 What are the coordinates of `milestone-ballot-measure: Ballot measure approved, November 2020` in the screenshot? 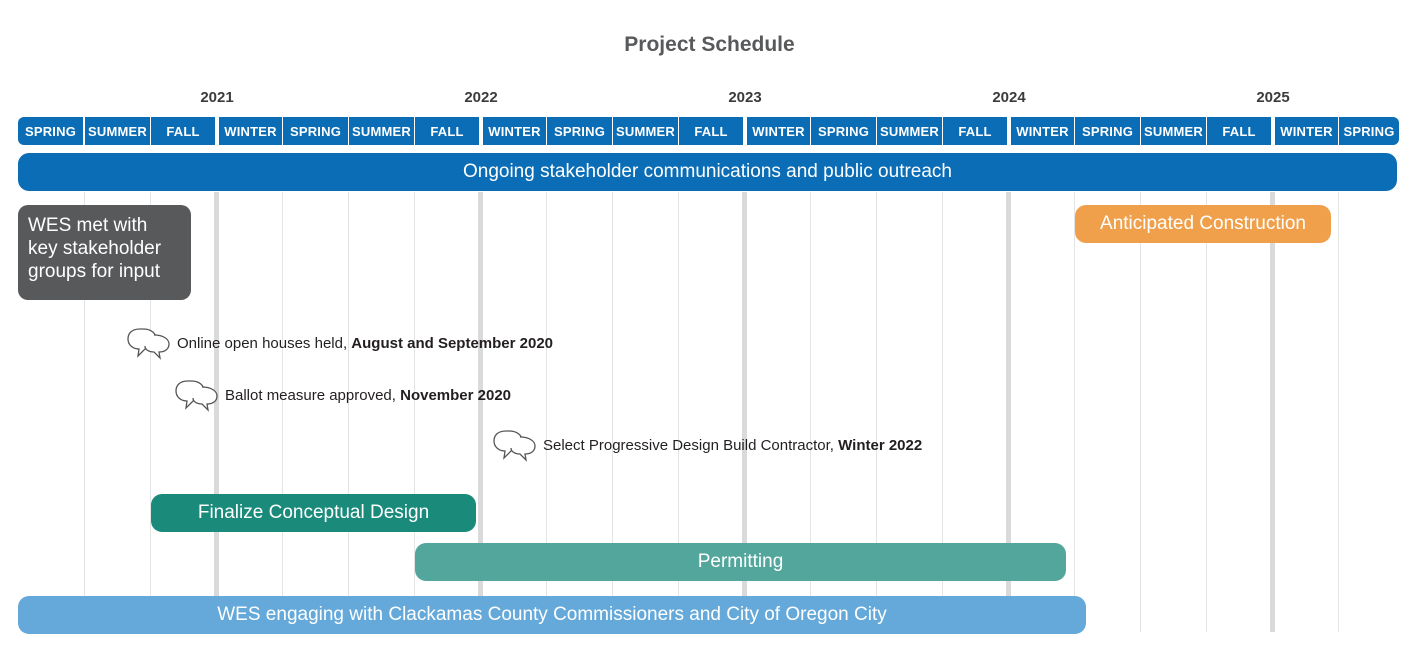 It's located at (342, 395).